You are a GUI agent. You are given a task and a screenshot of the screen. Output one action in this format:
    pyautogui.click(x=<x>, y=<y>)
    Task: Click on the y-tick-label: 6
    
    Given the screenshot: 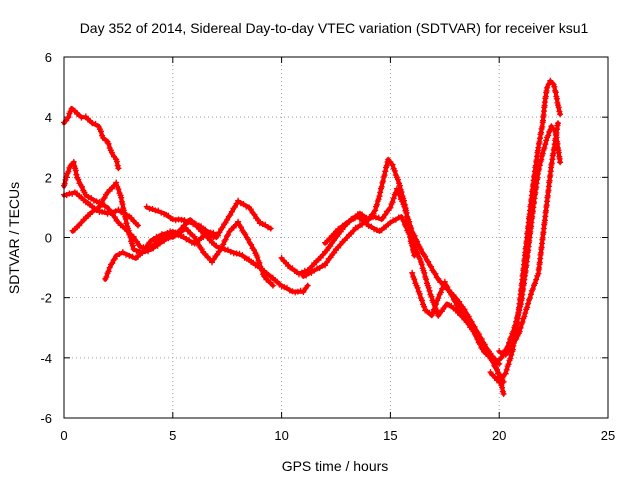 What is the action you would take?
    pyautogui.click(x=48, y=57)
    